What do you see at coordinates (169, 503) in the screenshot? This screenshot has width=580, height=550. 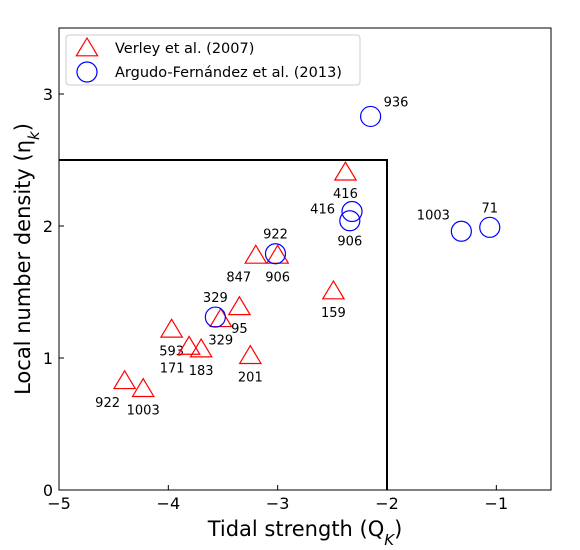 I see `x-tick-label: −4` at bounding box center [169, 503].